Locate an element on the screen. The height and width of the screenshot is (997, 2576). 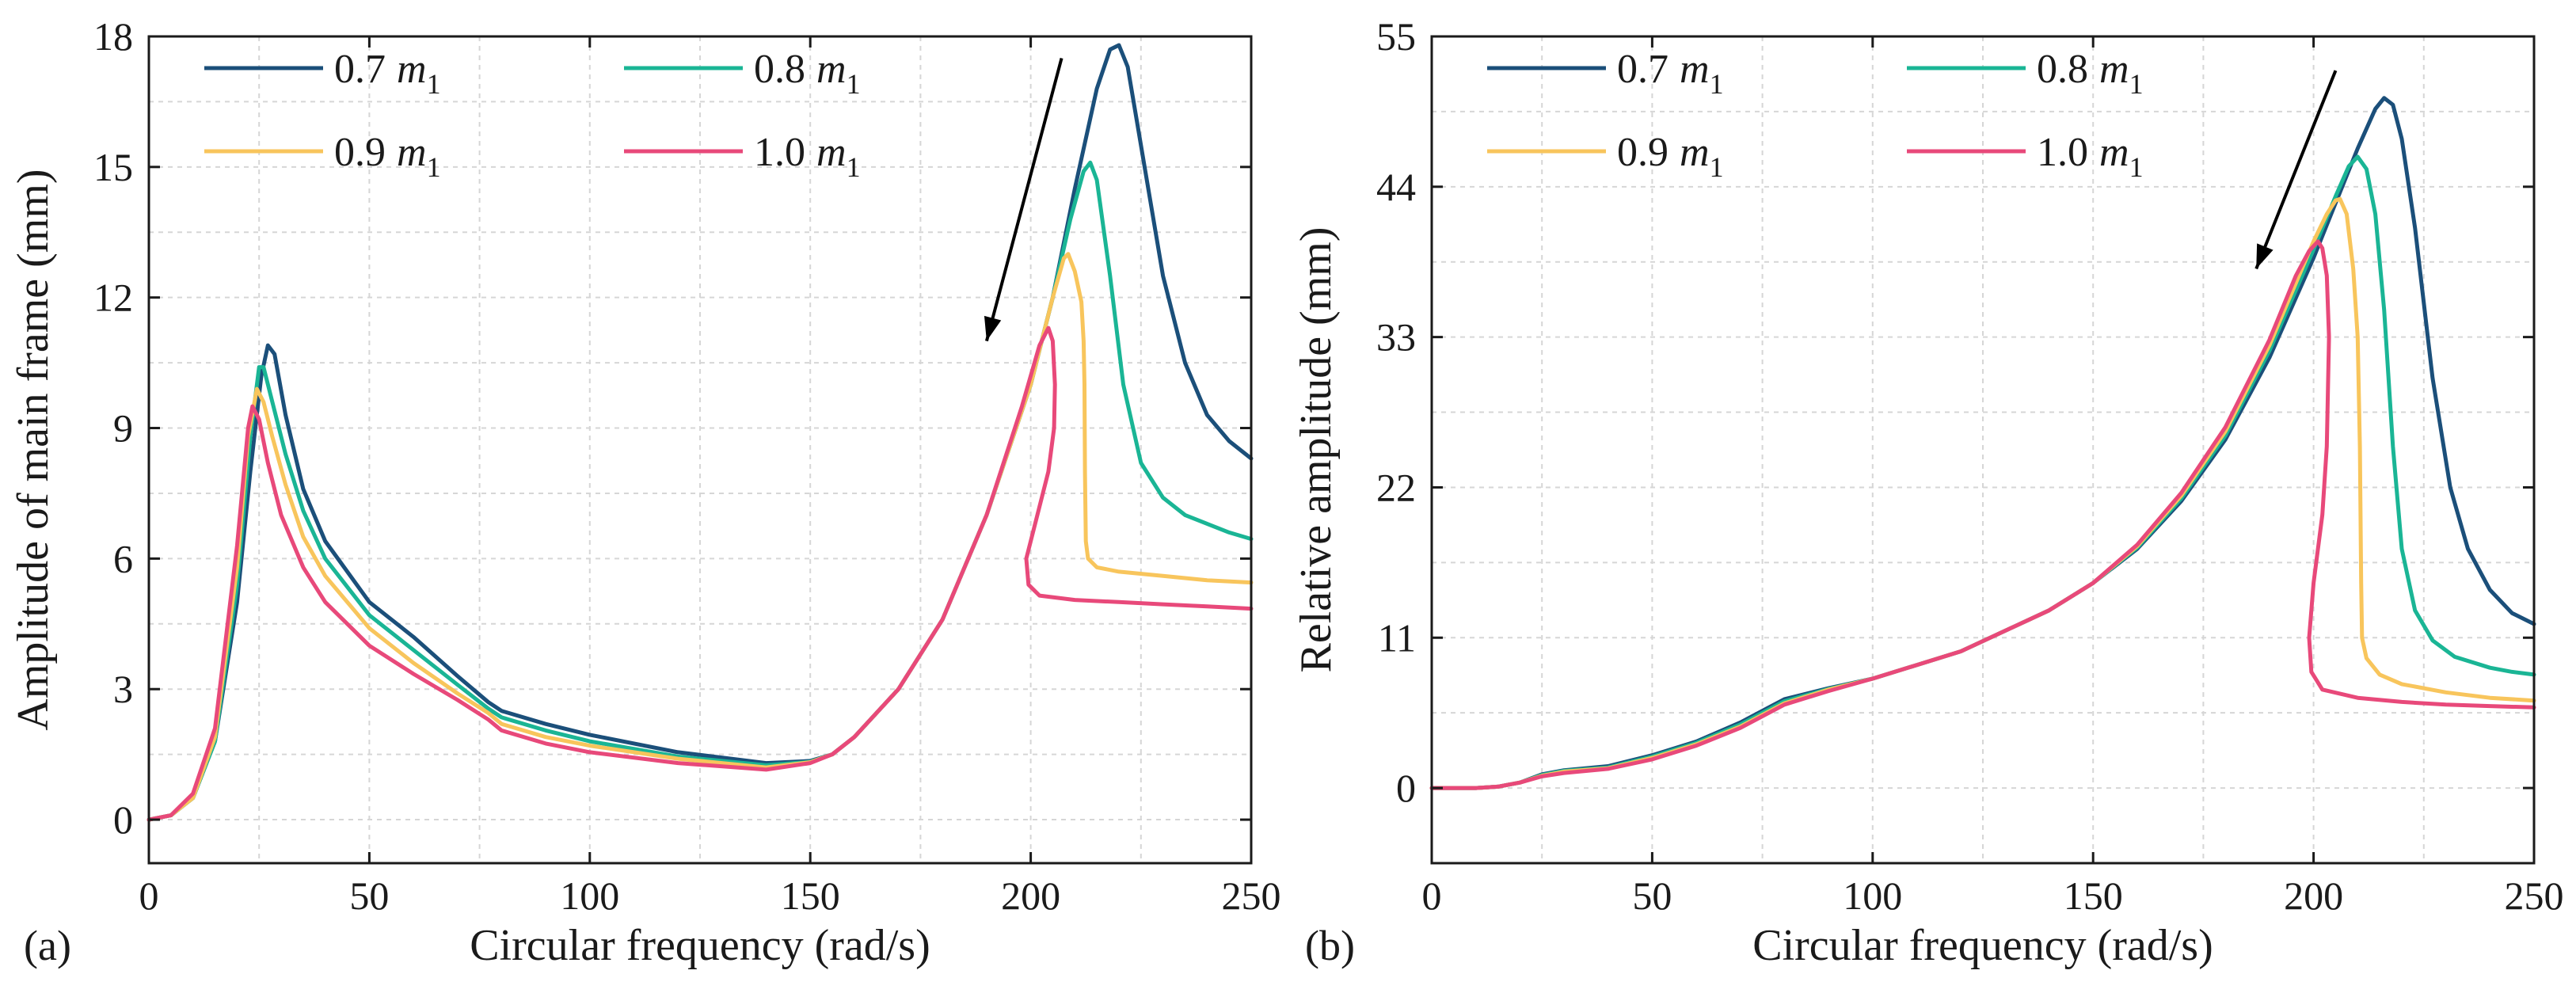
y-tick-label: 15 is located at coordinates (113, 167).